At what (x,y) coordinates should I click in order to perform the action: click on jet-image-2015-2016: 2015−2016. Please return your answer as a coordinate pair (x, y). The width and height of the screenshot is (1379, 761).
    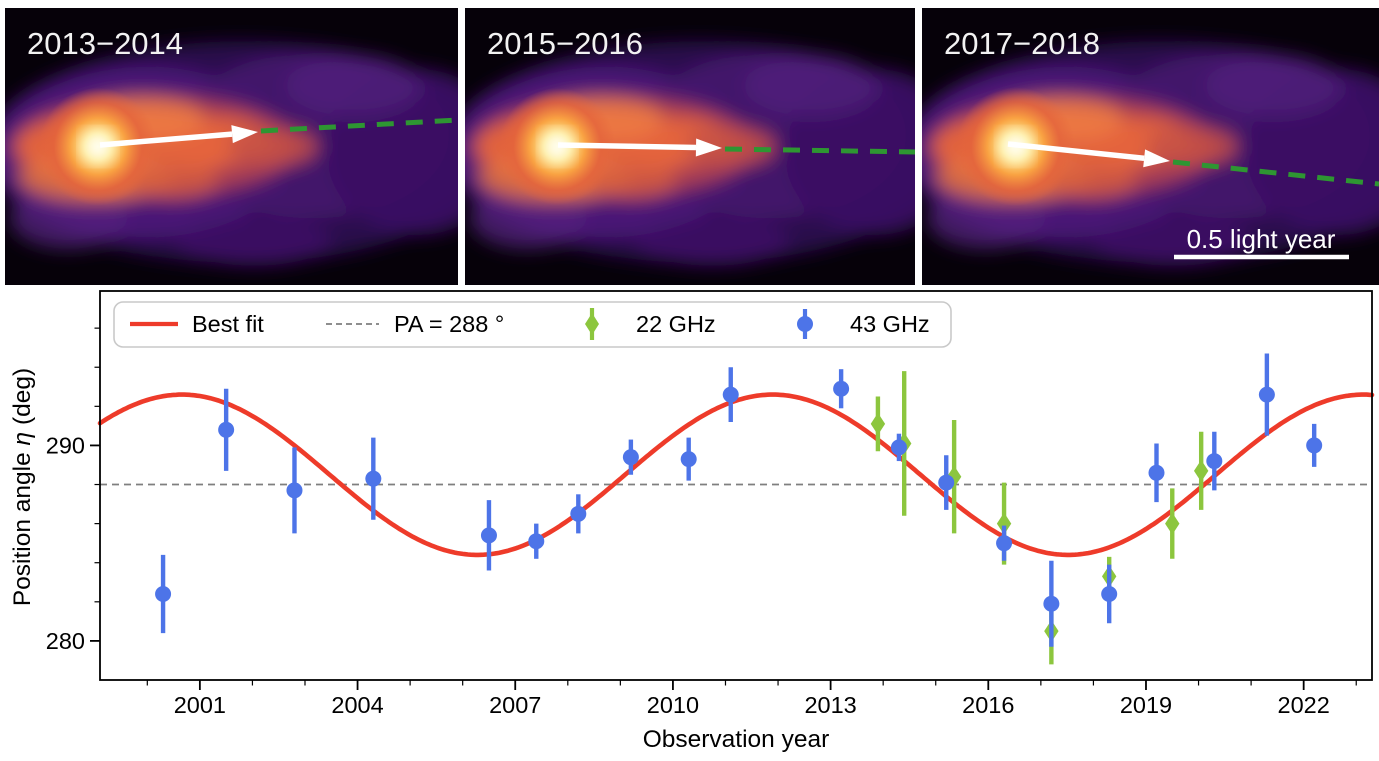
    Looking at the image, I should click on (690, 146).